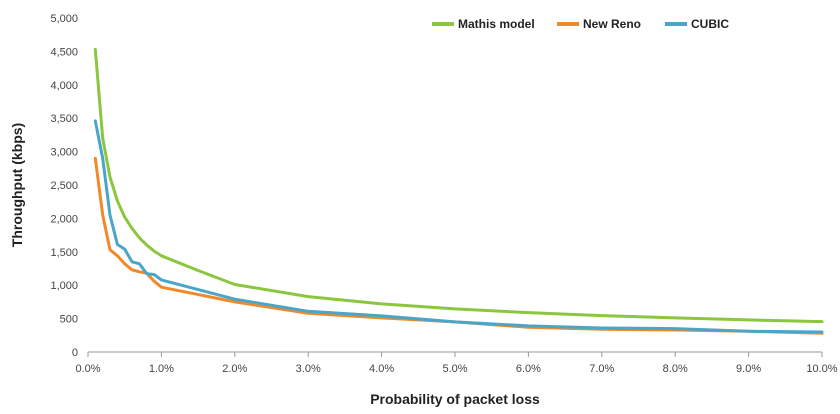 This screenshot has height=414, width=840. What do you see at coordinates (64, 253) in the screenshot?
I see `y-tick-label: 1,500` at bounding box center [64, 253].